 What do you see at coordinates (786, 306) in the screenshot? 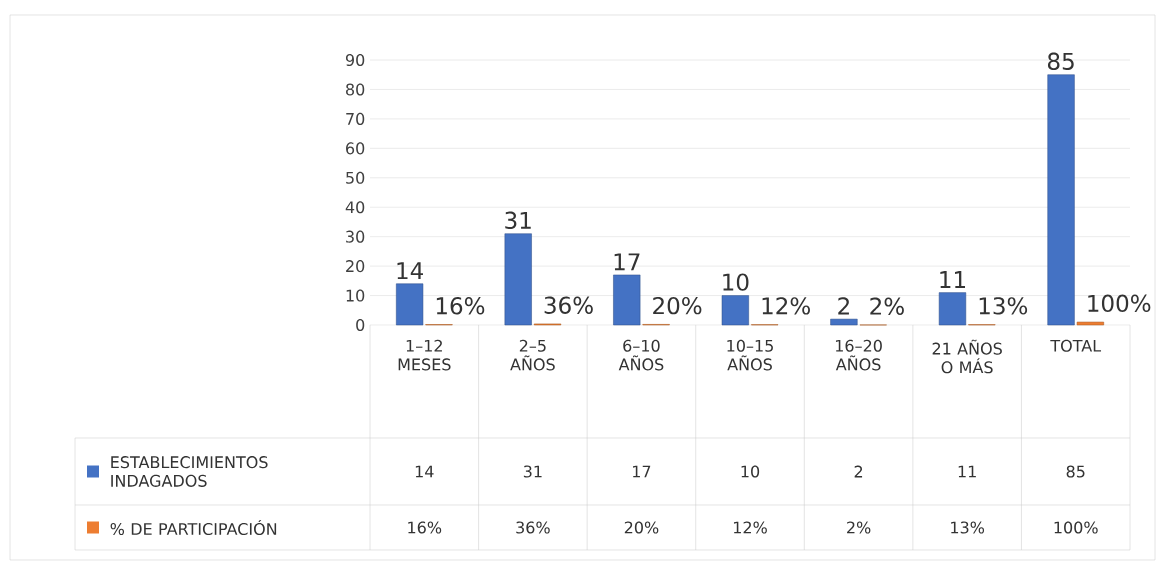
I see `text: 12%` at bounding box center [786, 306].